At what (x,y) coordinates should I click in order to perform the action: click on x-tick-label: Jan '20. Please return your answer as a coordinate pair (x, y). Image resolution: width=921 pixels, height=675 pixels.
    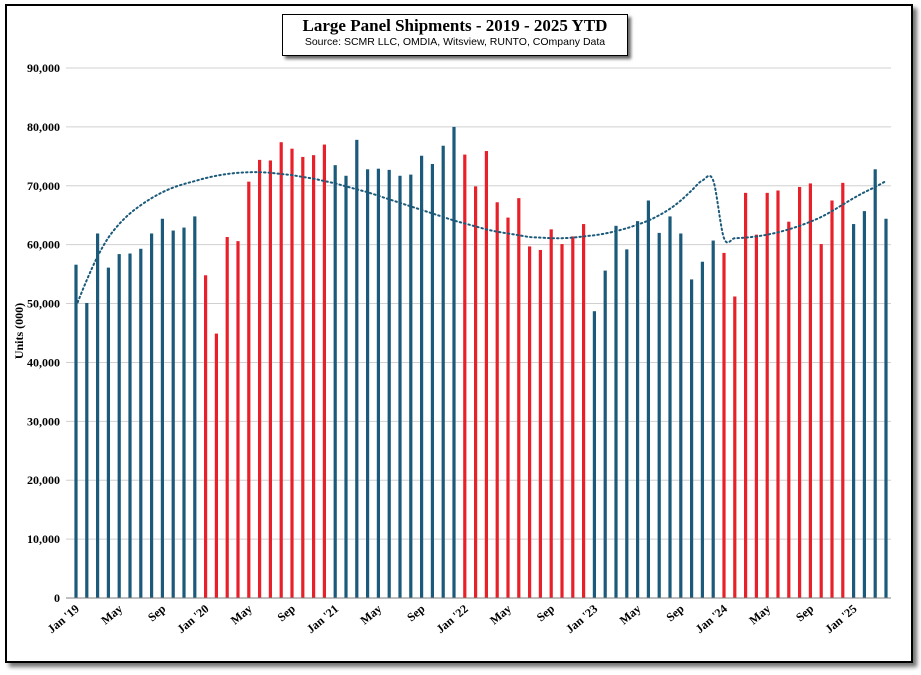
    Looking at the image, I should click on (192, 619).